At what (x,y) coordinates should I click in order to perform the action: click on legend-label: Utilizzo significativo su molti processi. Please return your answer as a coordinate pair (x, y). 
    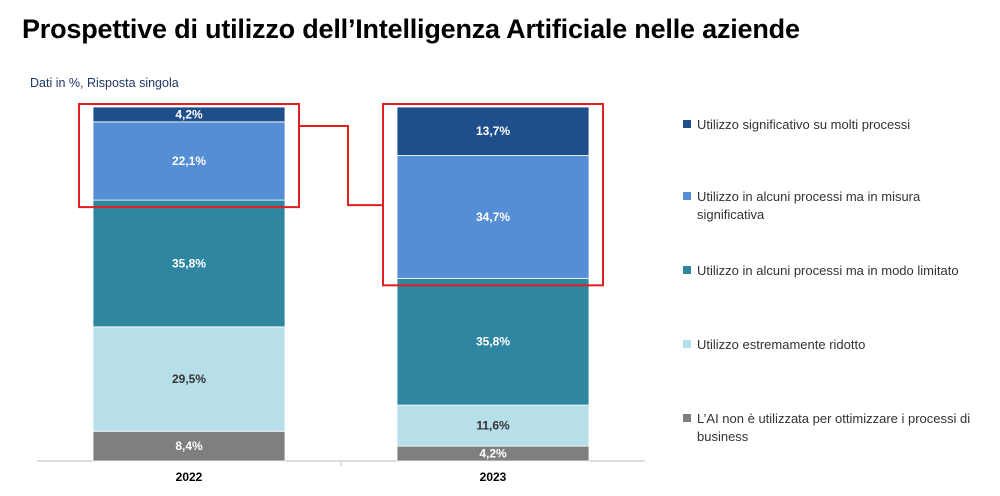
    Looking at the image, I should click on (804, 124).